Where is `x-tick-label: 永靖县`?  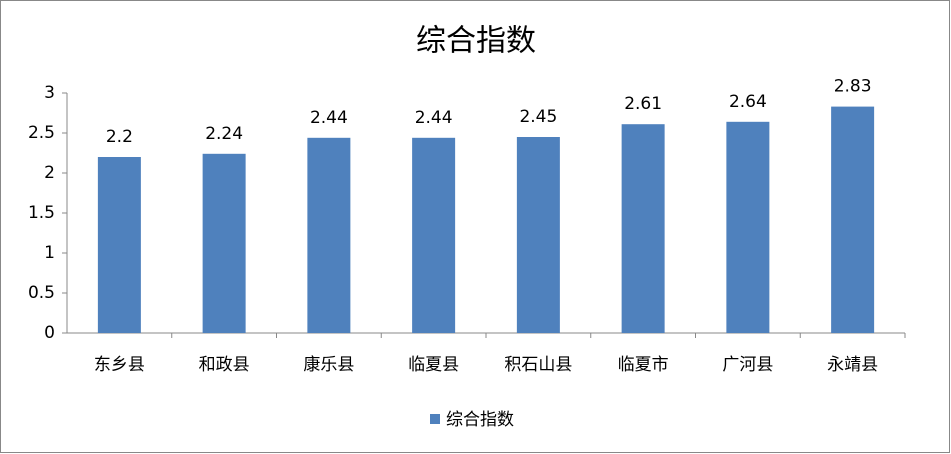
x-tick-label: 永靖县 is located at coordinates (852, 365).